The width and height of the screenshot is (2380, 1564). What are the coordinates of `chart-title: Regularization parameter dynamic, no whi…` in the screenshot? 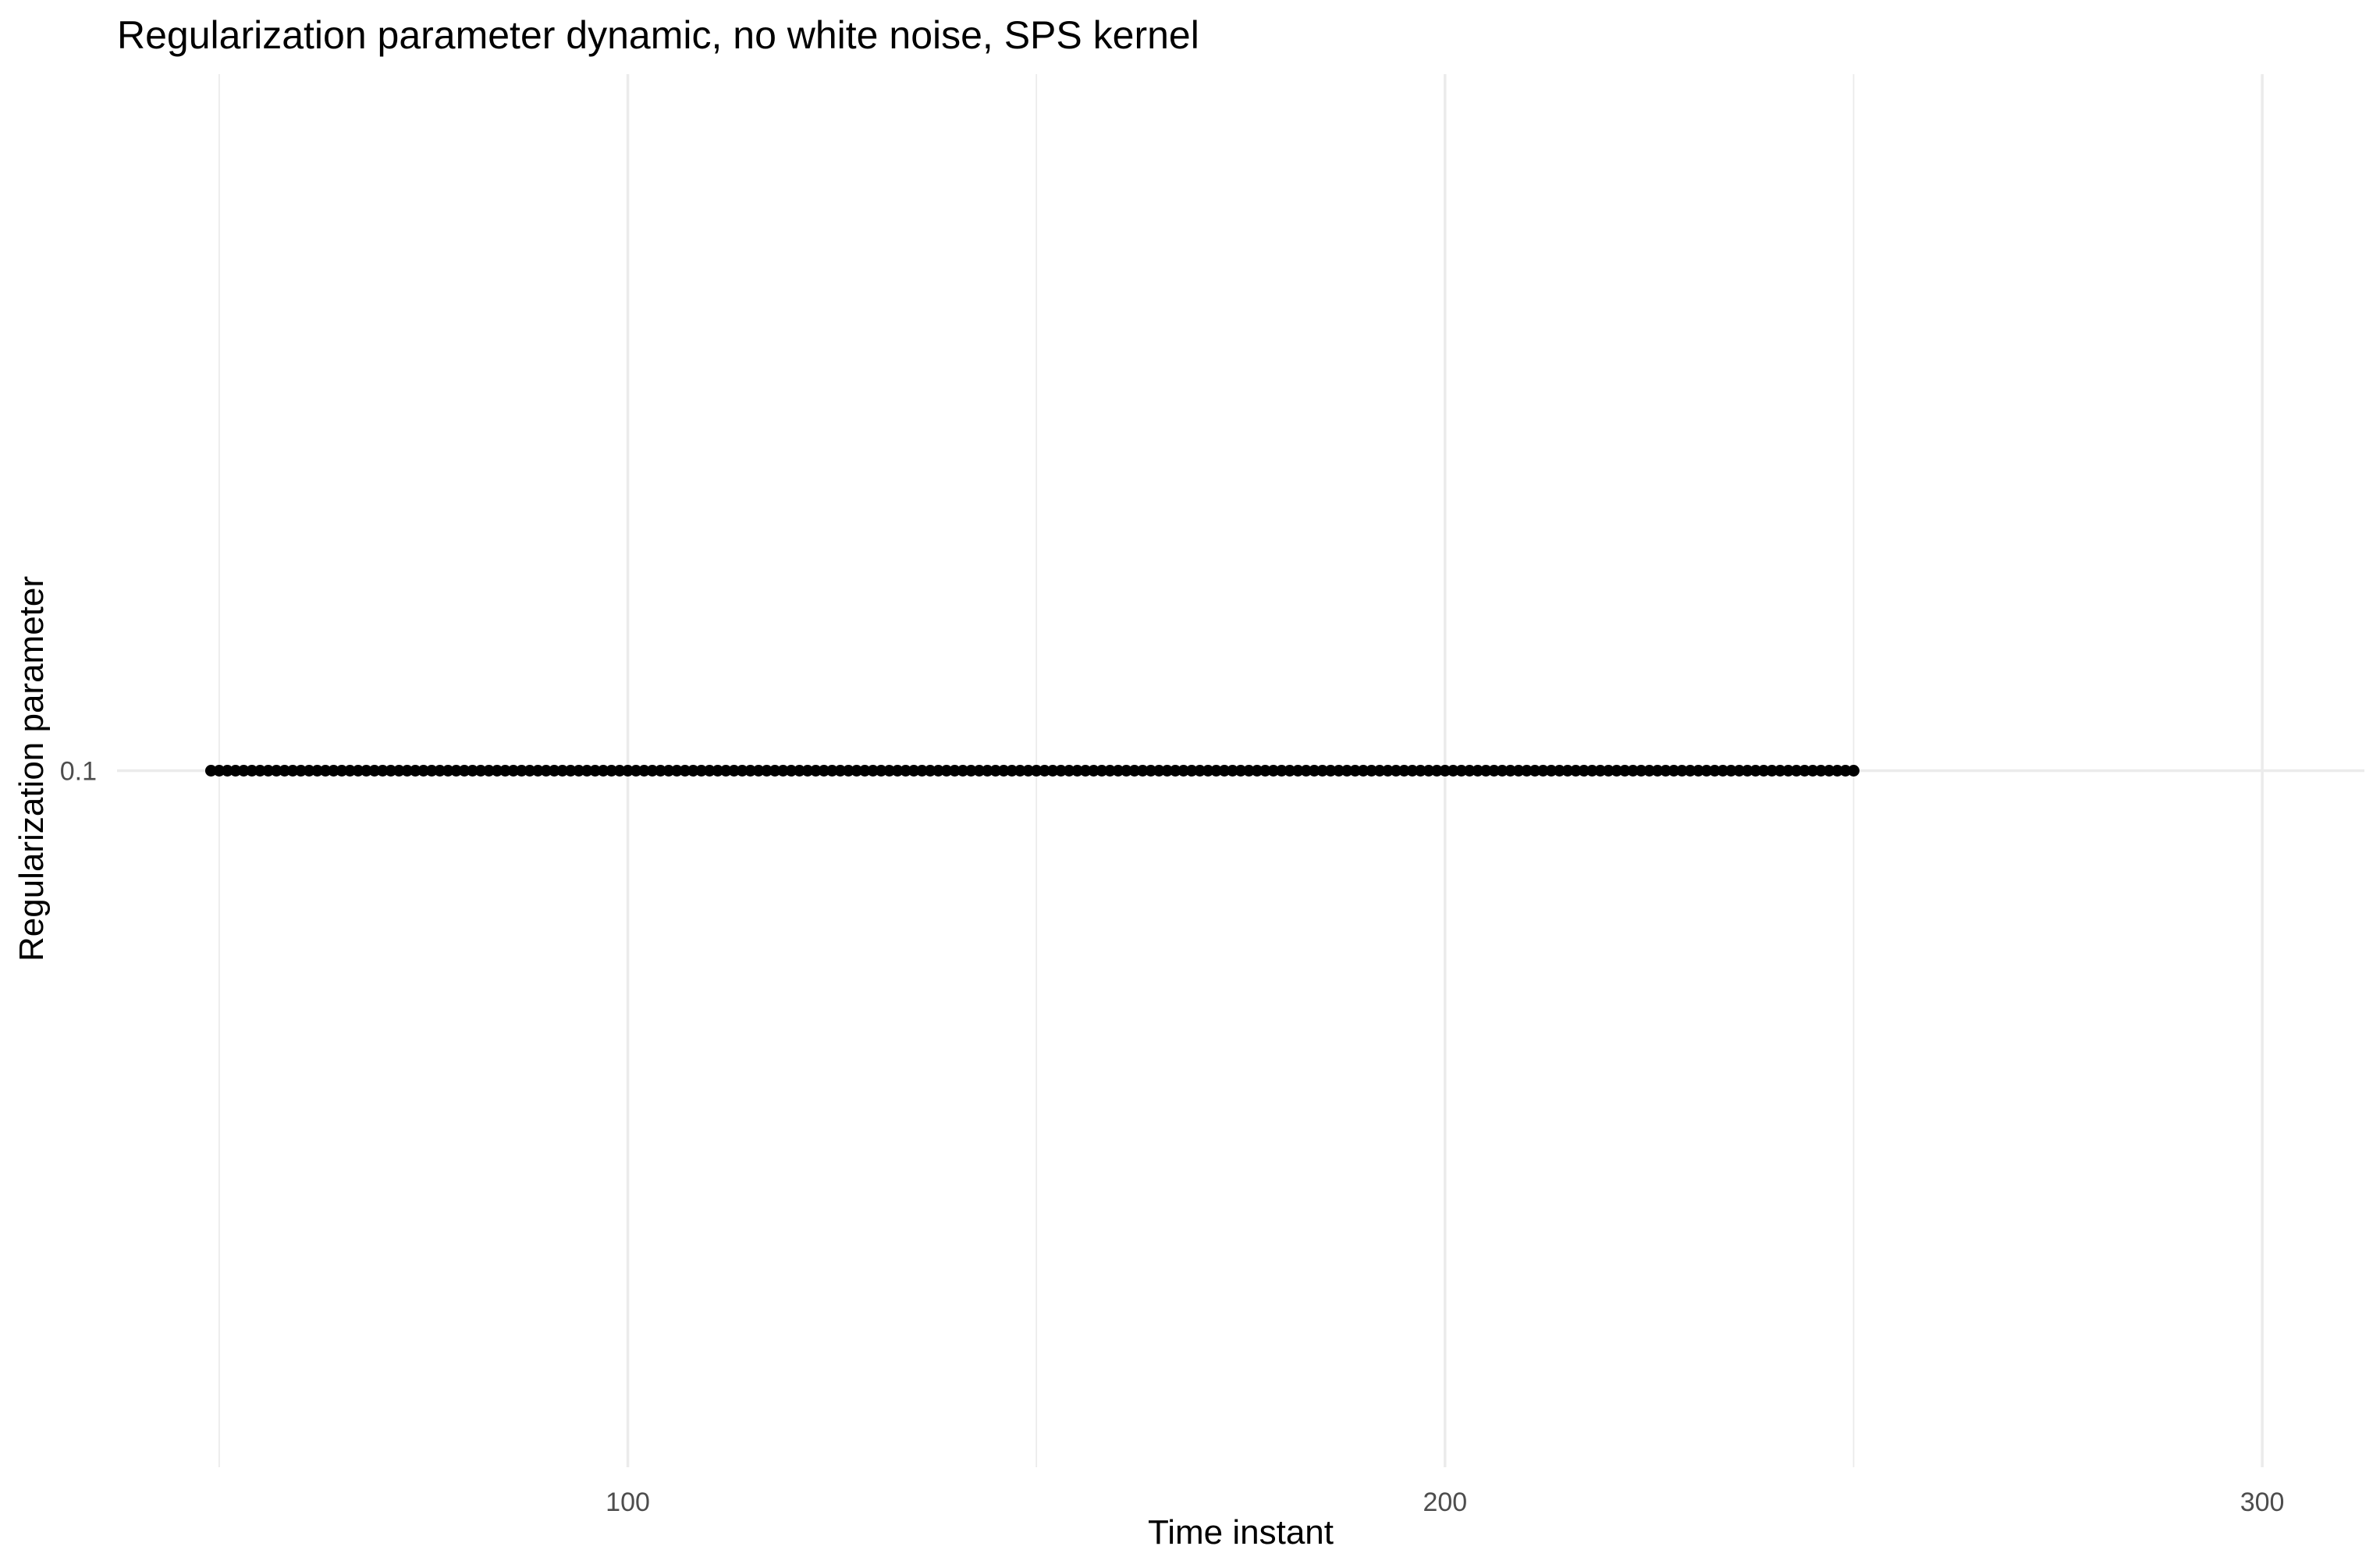 It's located at (658, 35).